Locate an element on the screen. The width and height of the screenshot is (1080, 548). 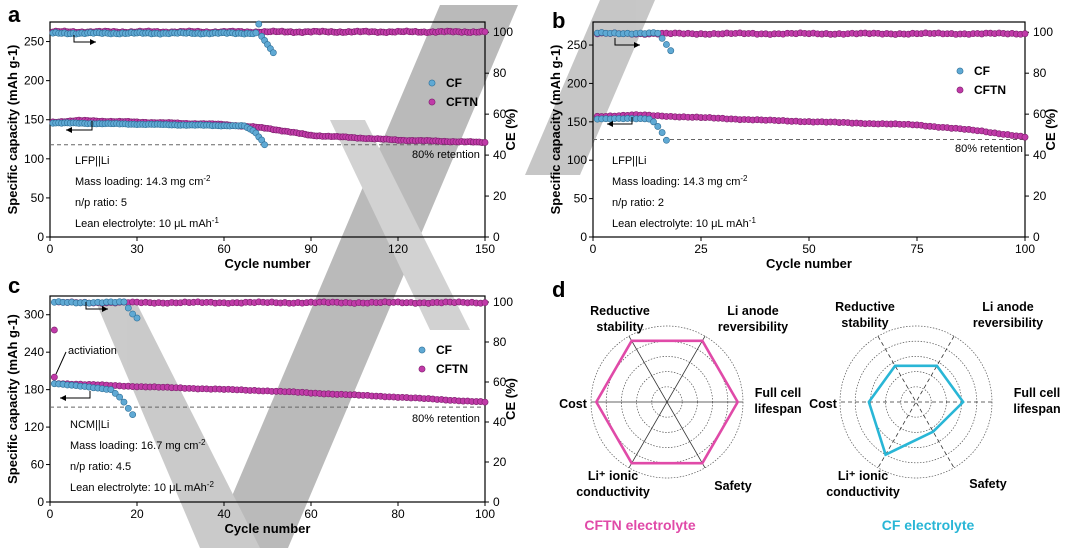
note-text: Lean electrolyte: 10 μL mAh is located at coordinates (680, 224).